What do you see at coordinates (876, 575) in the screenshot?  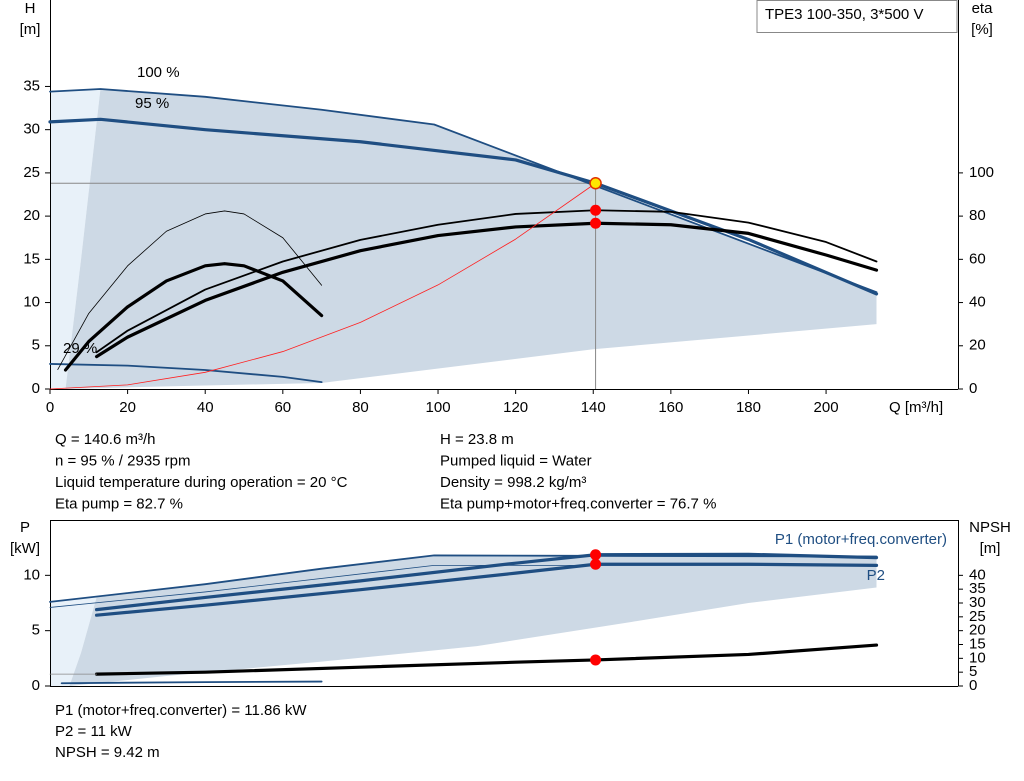 I see `curve-label: P2` at bounding box center [876, 575].